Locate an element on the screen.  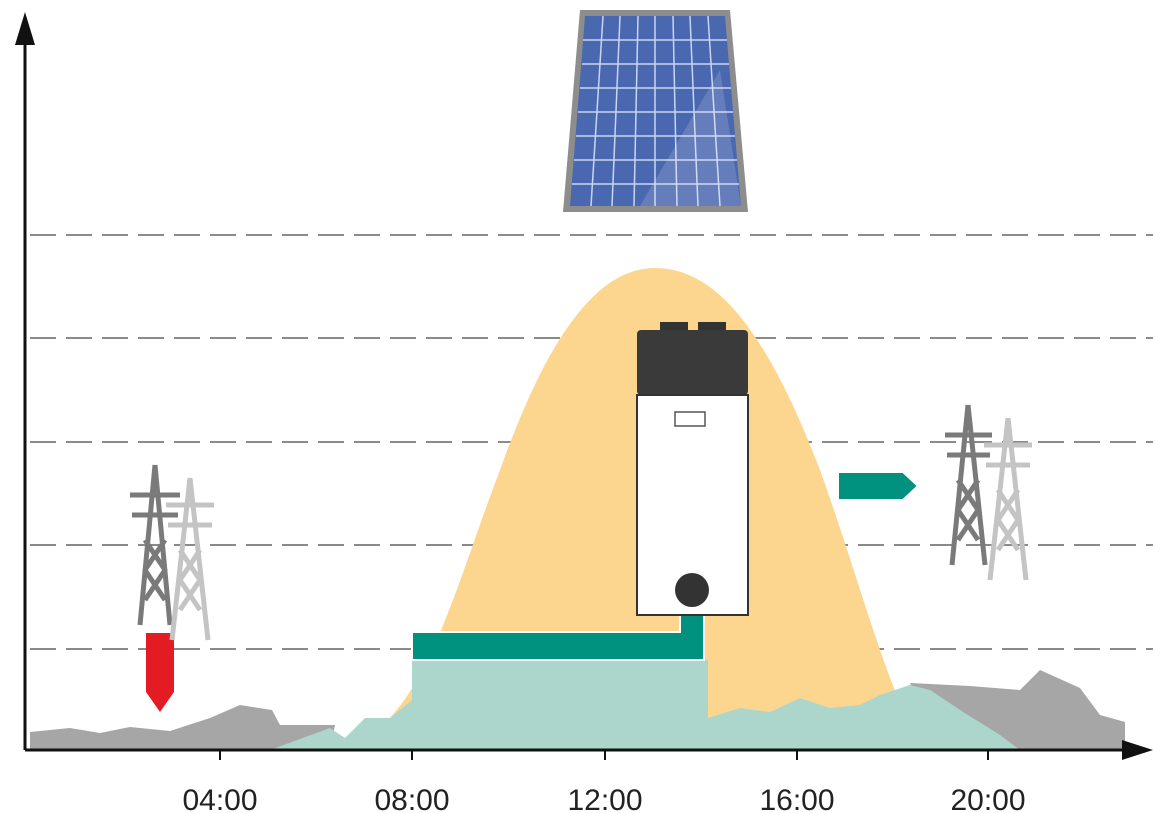
grid-export-arrow is located at coordinates (878, 486).